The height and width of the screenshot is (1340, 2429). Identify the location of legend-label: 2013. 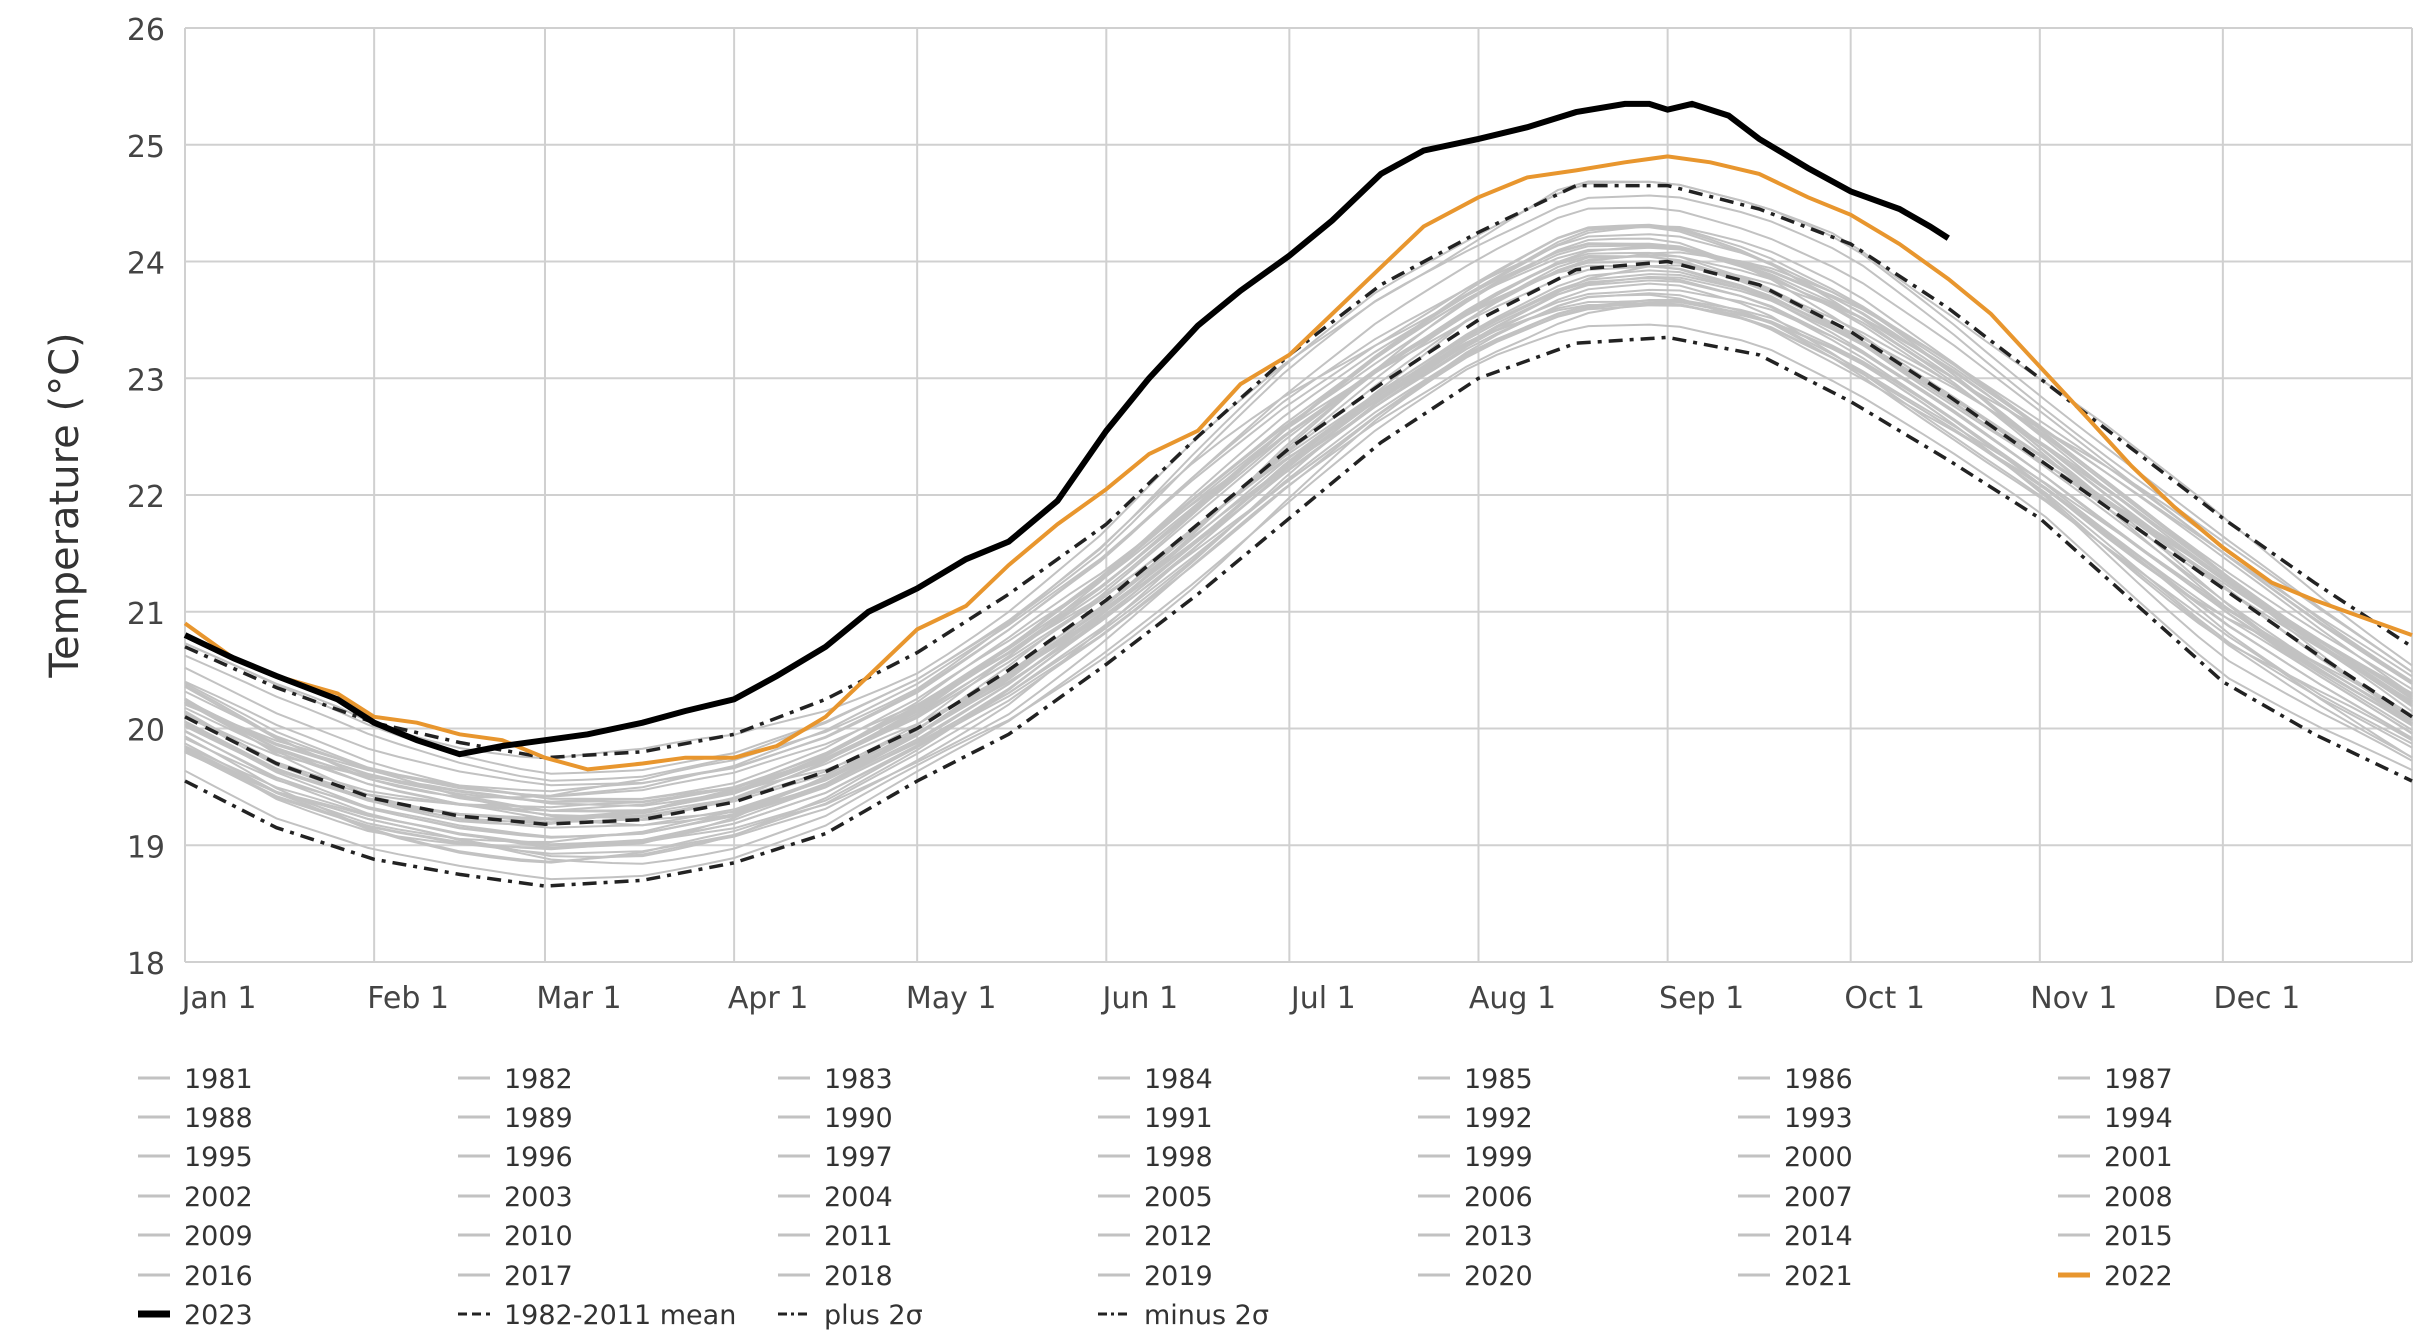
(1498, 1236).